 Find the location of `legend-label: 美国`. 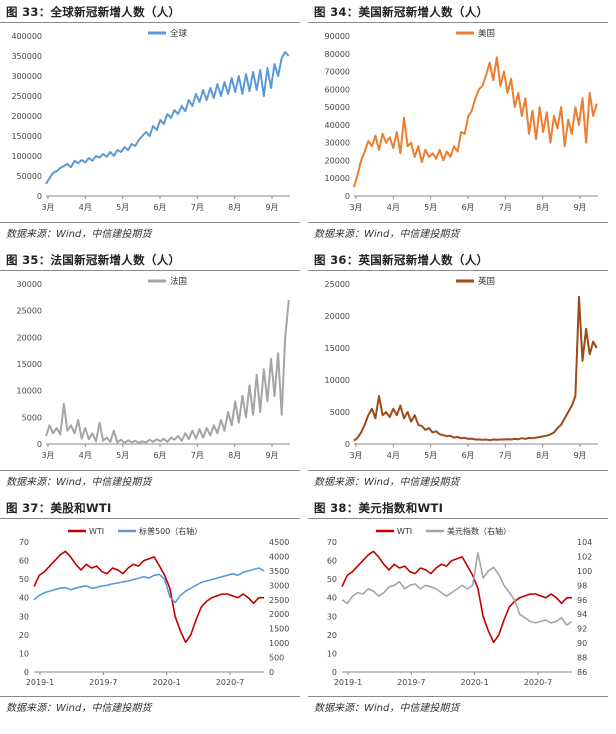

legend-label: 美国 is located at coordinates (486, 33).